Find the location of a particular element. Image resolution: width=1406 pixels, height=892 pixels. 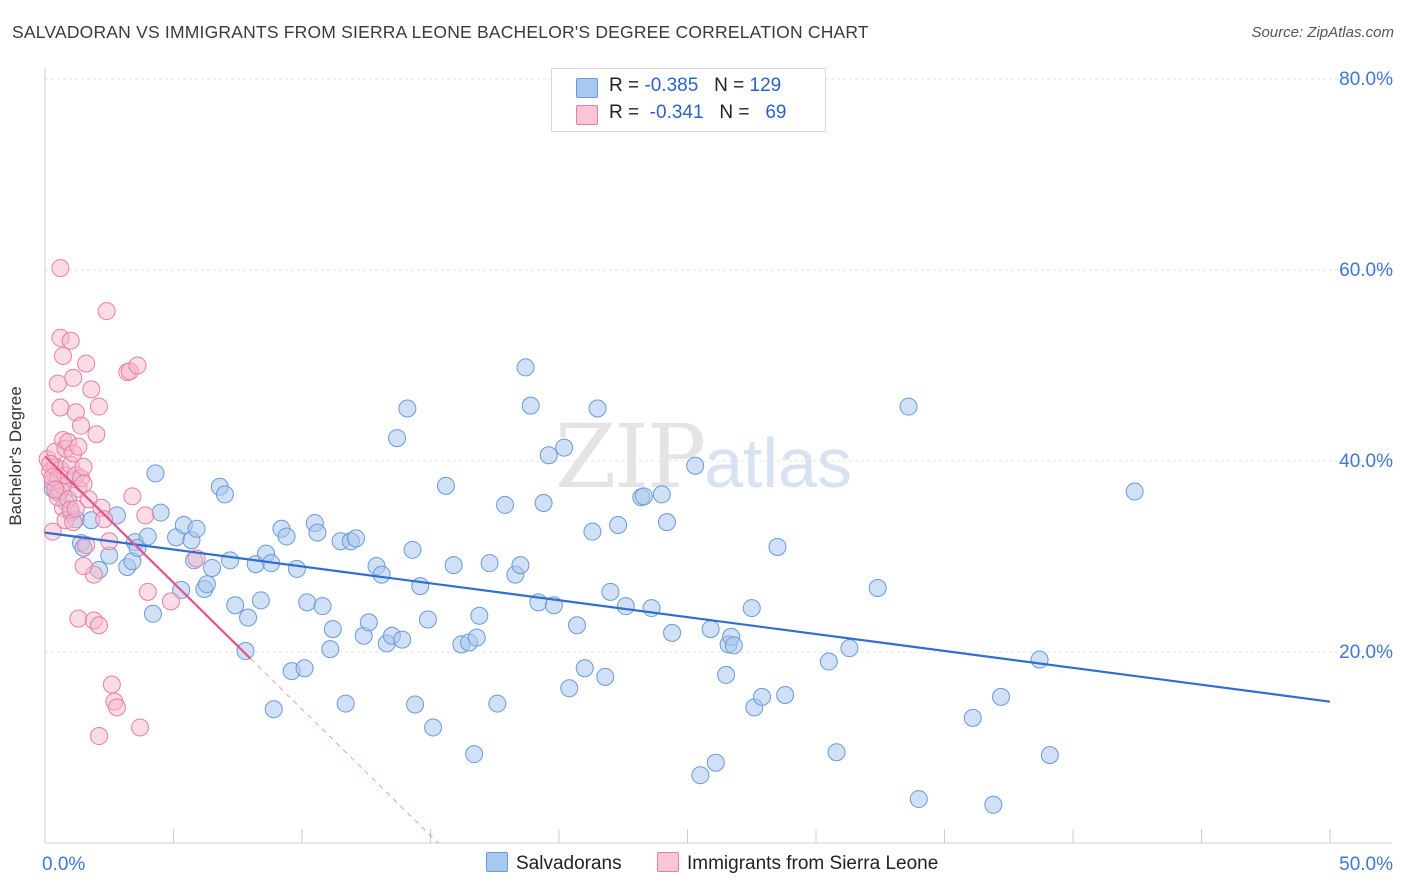

x-tick-label-min: 0.0% is located at coordinates (63, 864).